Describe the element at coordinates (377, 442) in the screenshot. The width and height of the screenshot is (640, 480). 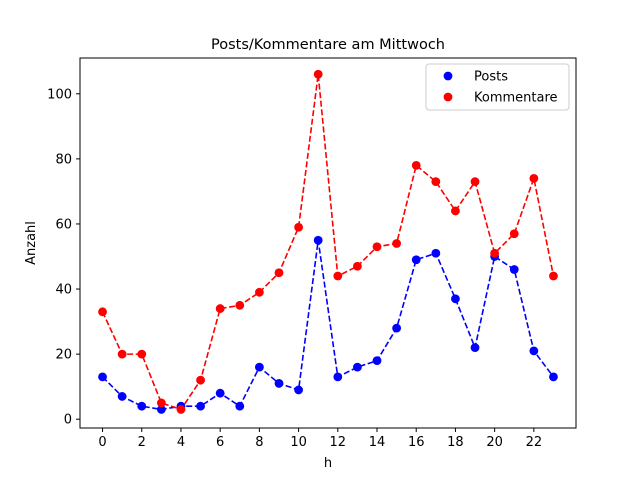
I see `x-tick-label: 14` at that location.